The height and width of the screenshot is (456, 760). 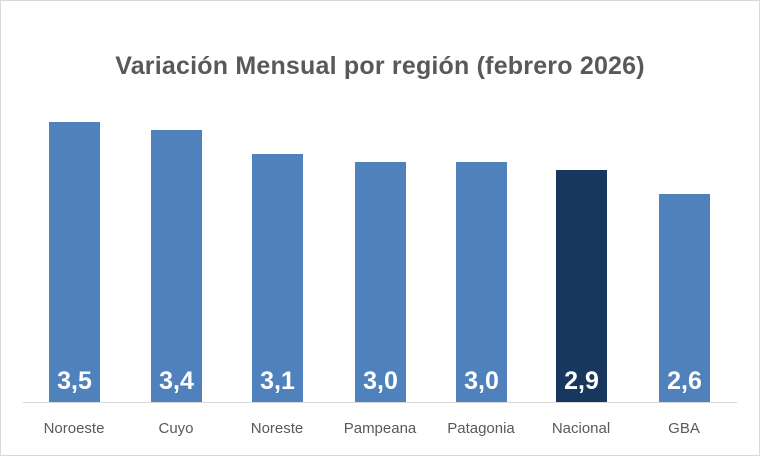 I want to click on data-label: 3,1, so click(x=277, y=381).